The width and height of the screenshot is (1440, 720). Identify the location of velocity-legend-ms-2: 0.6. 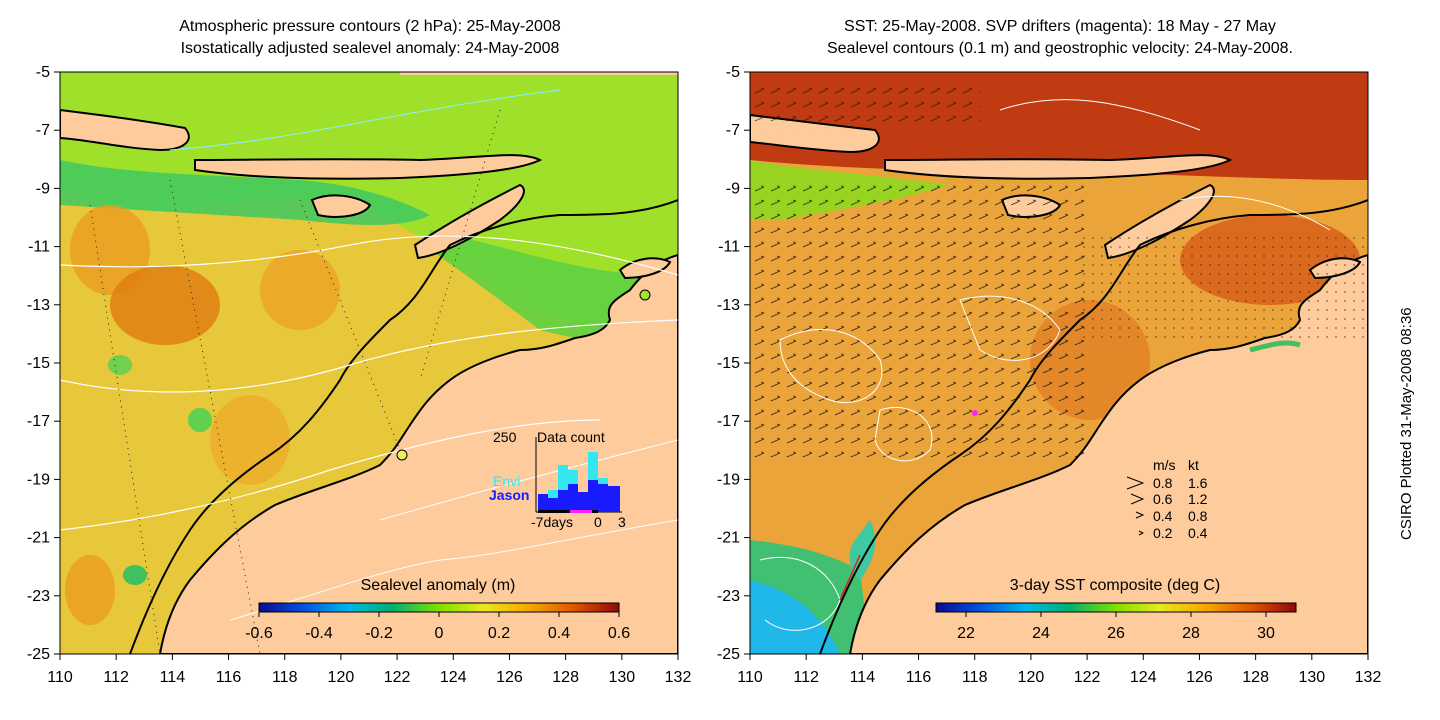
(1163, 499).